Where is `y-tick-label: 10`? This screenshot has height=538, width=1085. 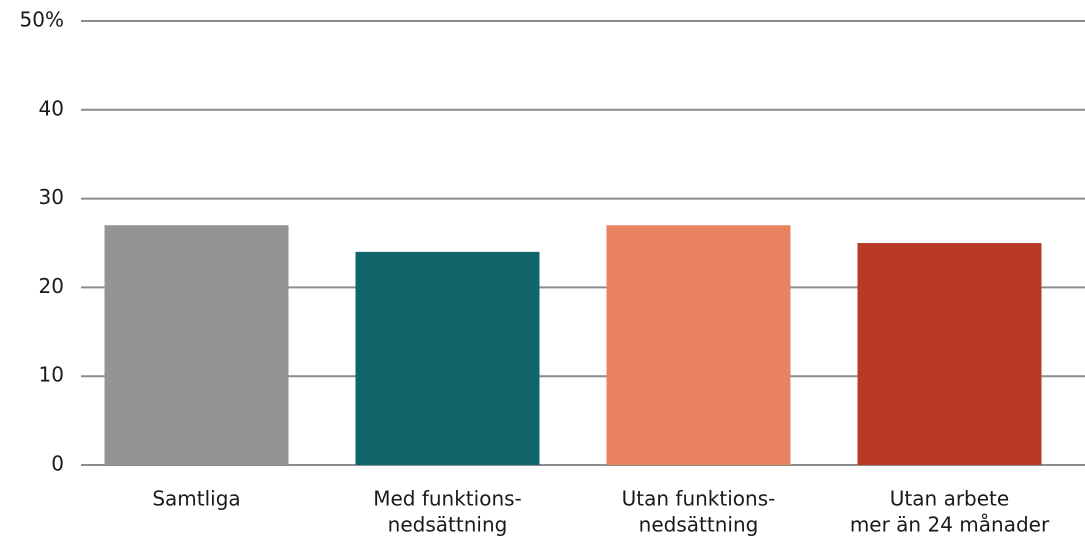 y-tick-label: 10 is located at coordinates (51, 375).